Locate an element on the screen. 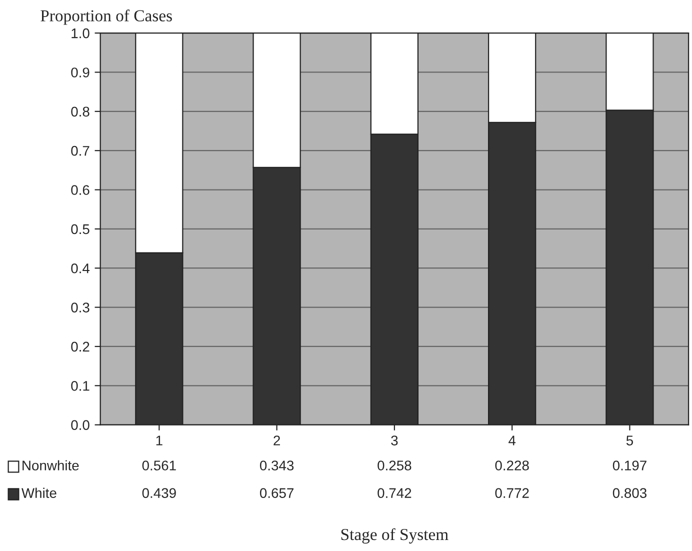  data-label: 0.197 is located at coordinates (629, 465).